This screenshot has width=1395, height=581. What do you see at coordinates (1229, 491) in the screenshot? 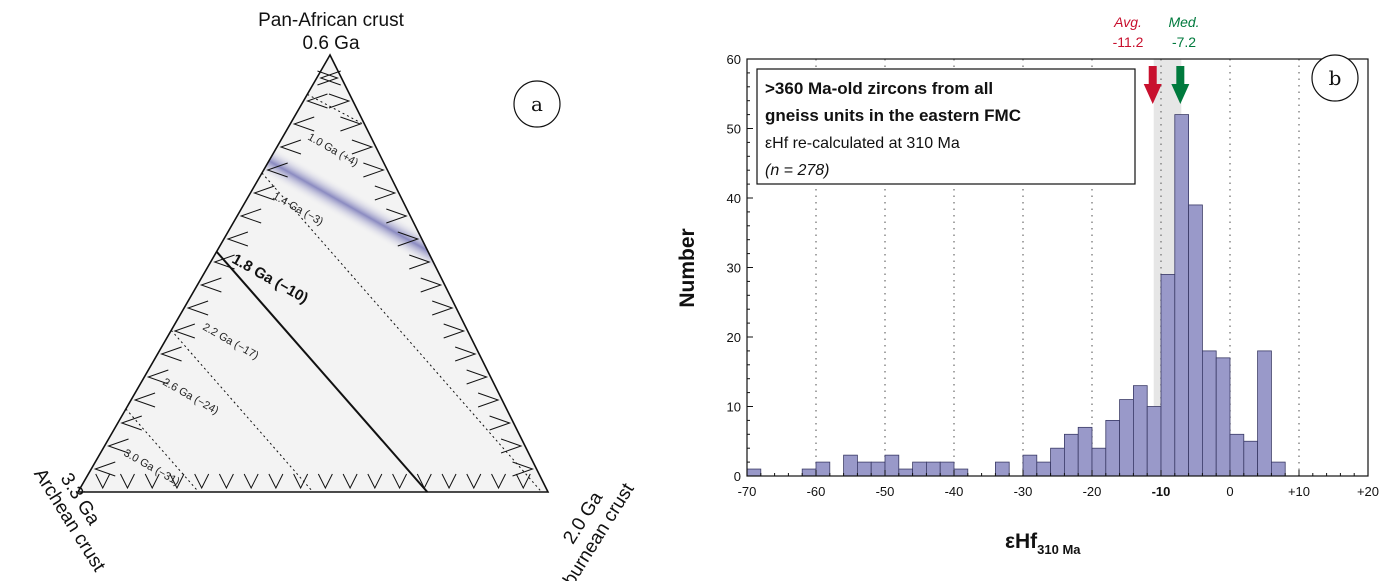
I see `x-tick-label: 0` at bounding box center [1229, 491].